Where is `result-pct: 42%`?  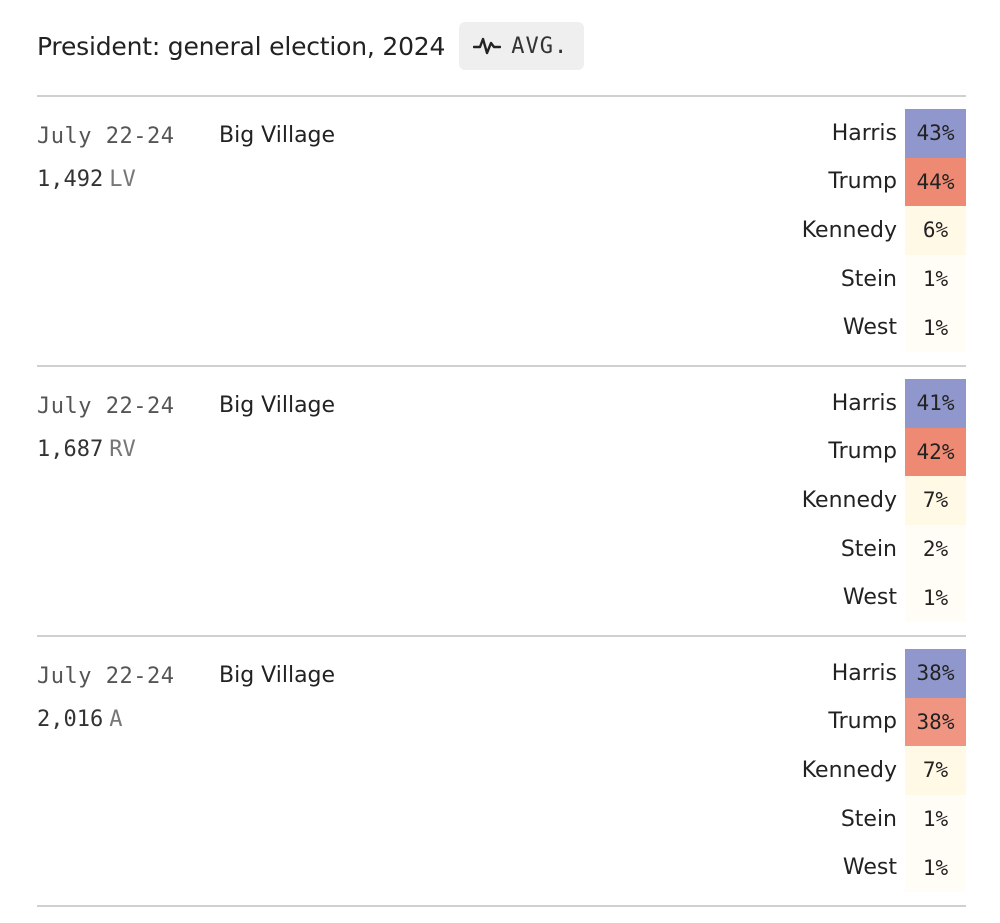
result-pct: 42% is located at coordinates (935, 452).